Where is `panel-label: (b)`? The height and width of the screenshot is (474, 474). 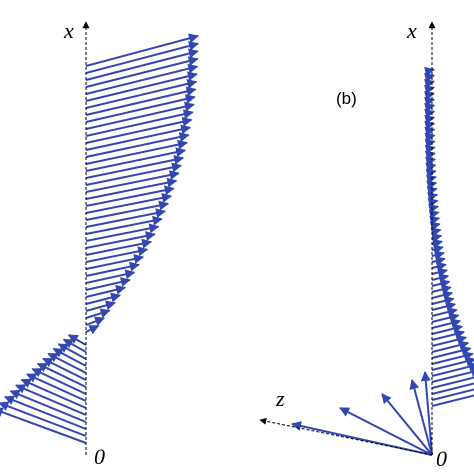
panel-label: (b) is located at coordinates (346, 98).